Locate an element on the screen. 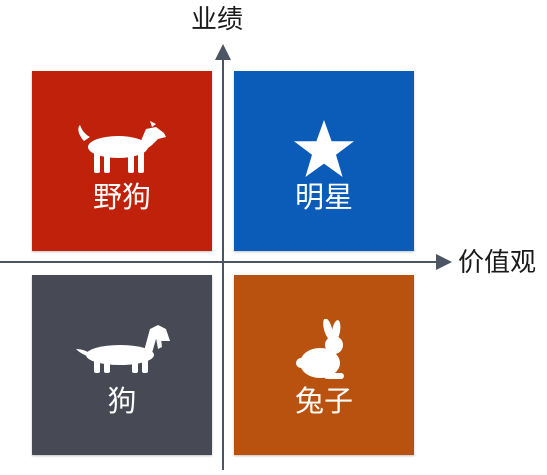 Image resolution: width=547 pixels, height=475 pixels. rabbit-icon is located at coordinates (324, 350).